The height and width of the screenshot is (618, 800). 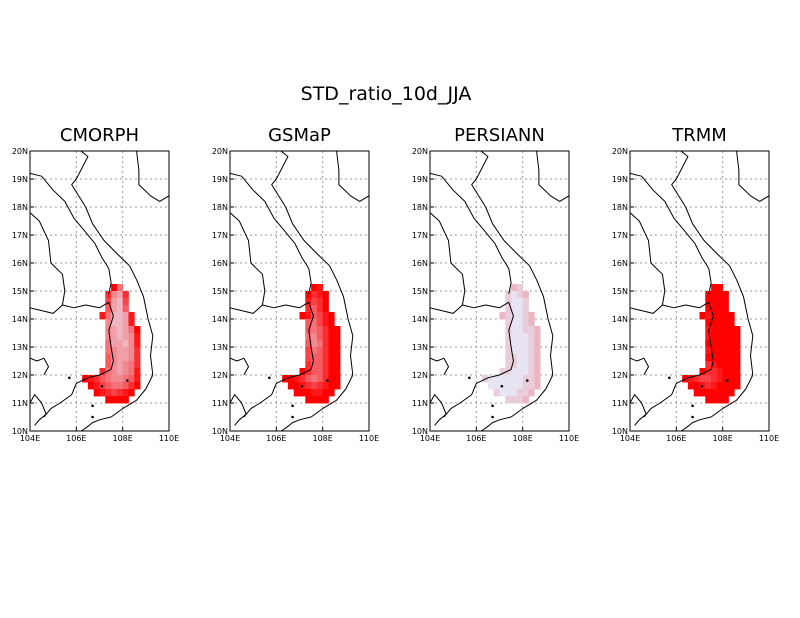 I want to click on y-tick-label: 19N, so click(x=620, y=179).